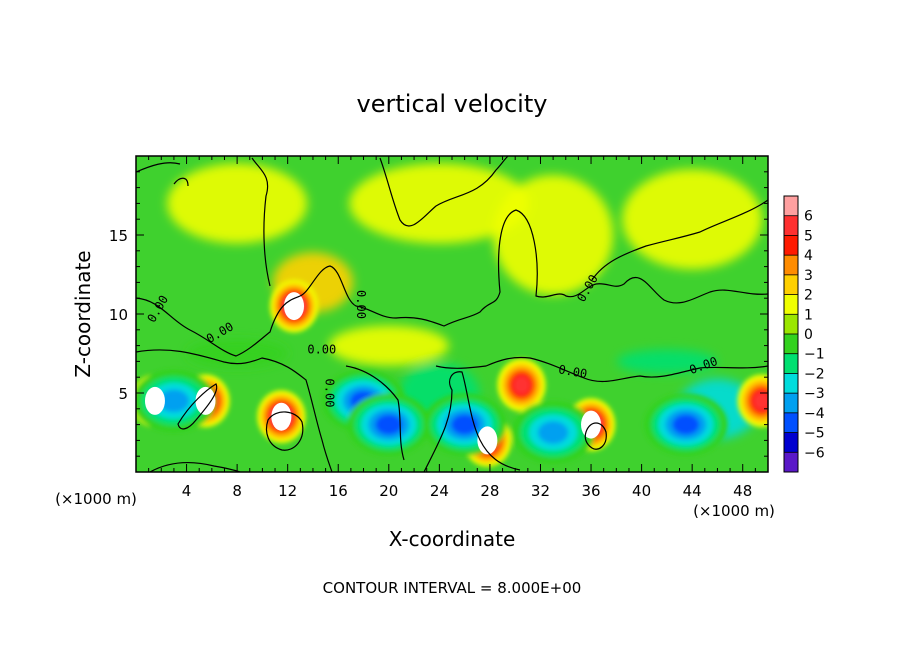  Describe the element at coordinates (452, 539) in the screenshot. I see `x-axis-label: X-coordinate` at that location.